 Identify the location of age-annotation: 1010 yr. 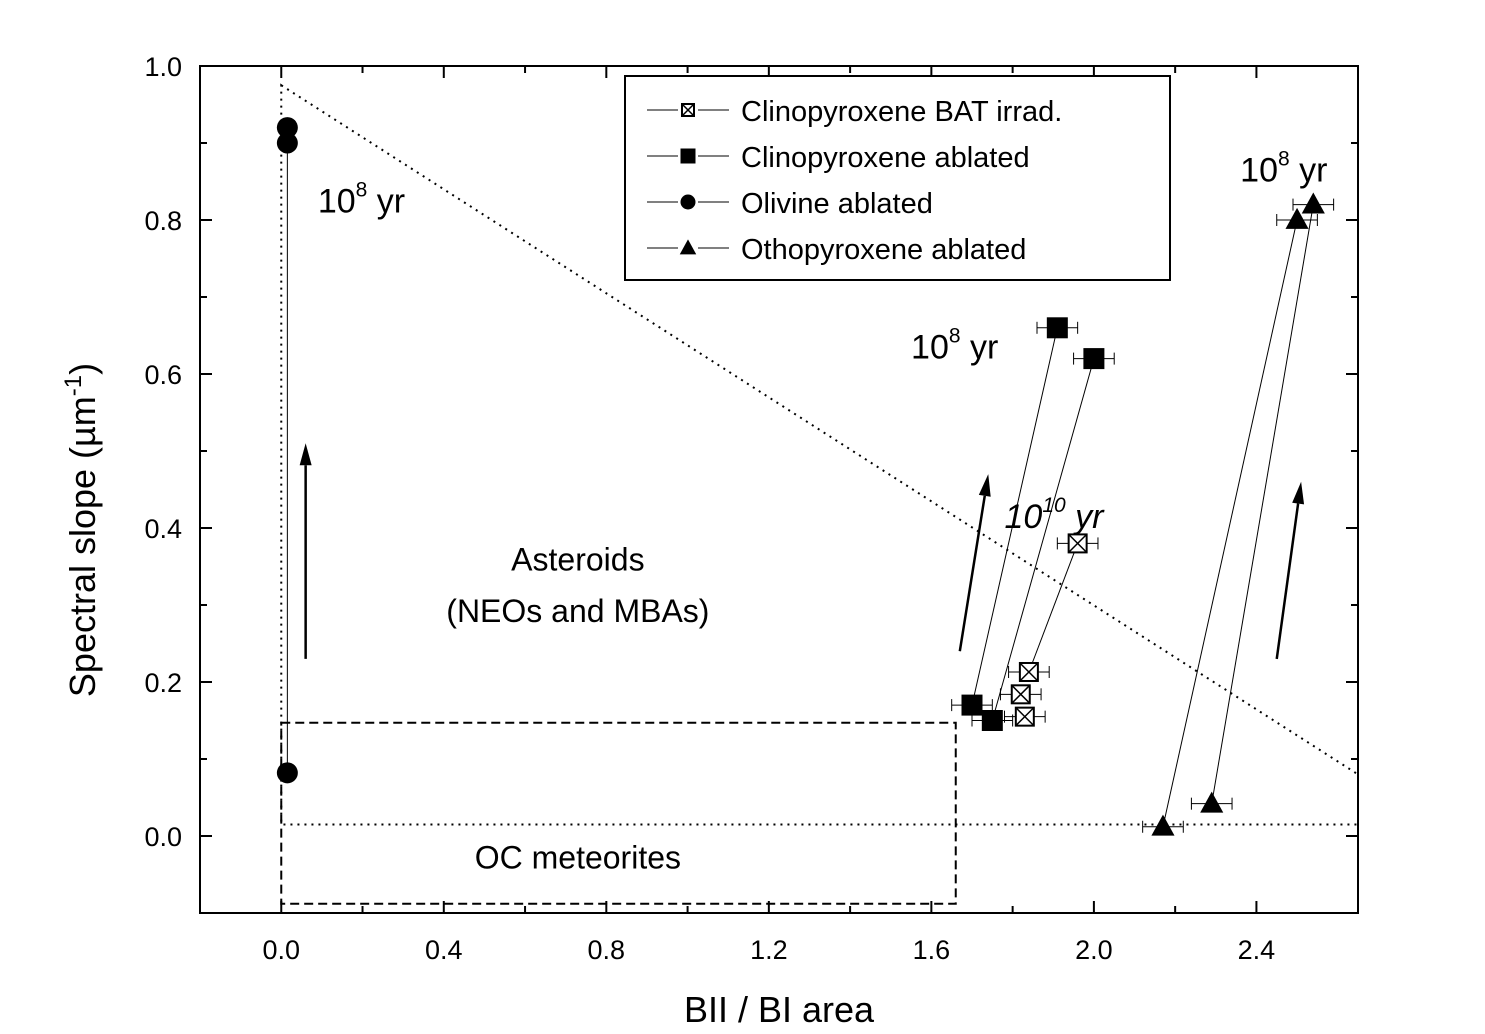
(1055, 515).